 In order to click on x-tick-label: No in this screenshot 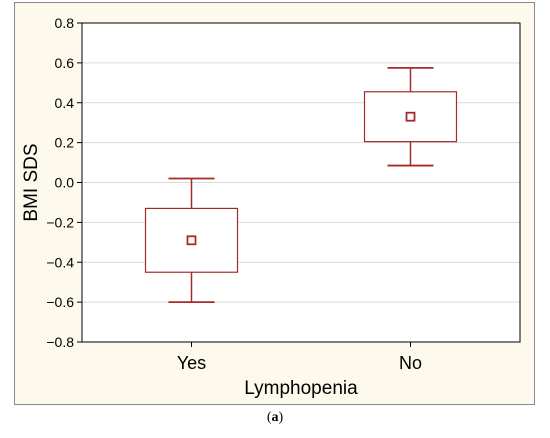, I will do `click(410, 363)`.